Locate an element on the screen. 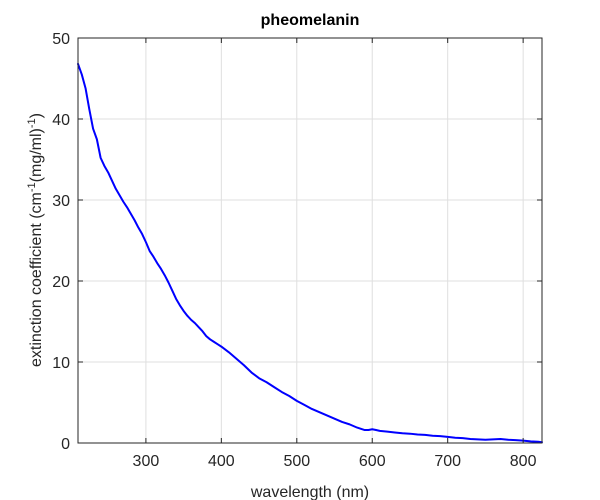 The height and width of the screenshot is (500, 600). y-axis-label-base: extinction coefficient (cm is located at coordinates (36, 279).